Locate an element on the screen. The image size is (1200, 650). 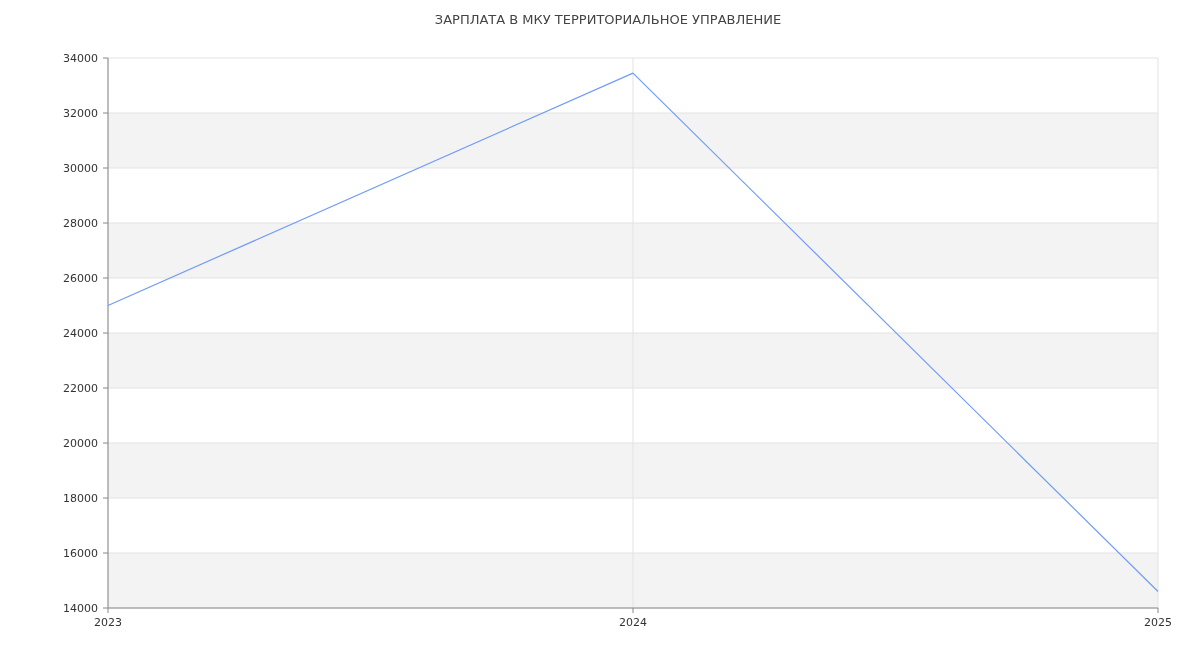
y-tick-label: 30000 is located at coordinates (80, 168).